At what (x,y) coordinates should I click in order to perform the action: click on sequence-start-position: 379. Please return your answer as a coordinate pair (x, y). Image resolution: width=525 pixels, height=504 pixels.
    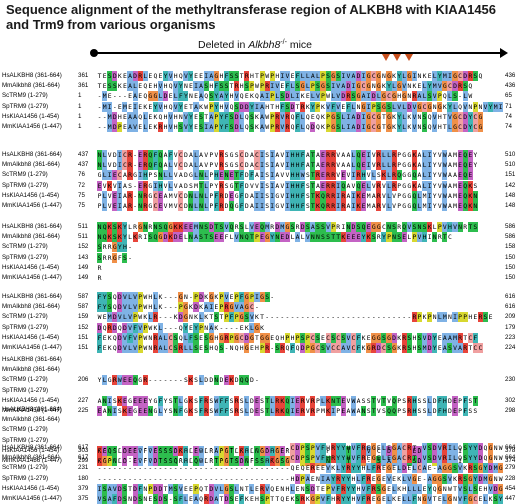
    Looking at the image, I should click on (83, 488).